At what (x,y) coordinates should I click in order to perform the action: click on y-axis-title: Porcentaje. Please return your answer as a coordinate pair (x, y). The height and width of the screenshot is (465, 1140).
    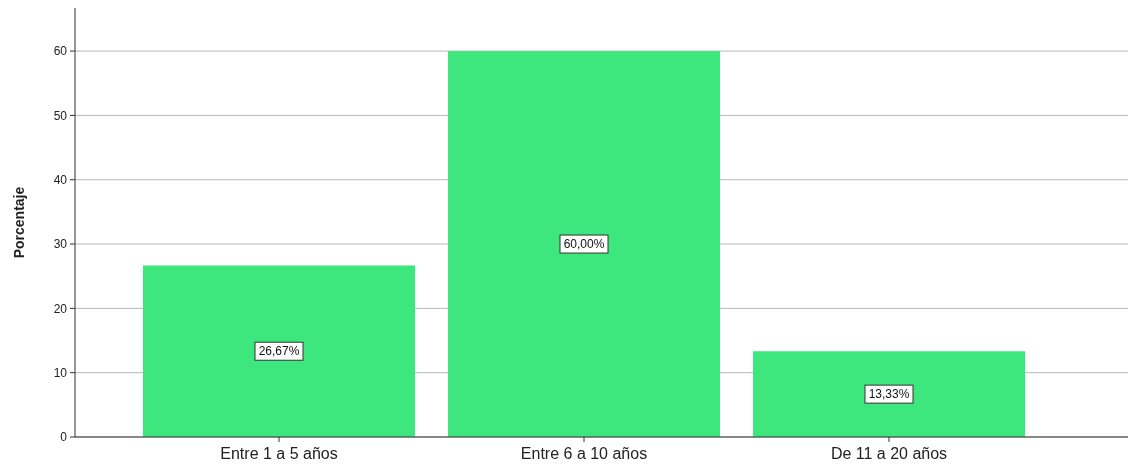
    Looking at the image, I should click on (19, 222).